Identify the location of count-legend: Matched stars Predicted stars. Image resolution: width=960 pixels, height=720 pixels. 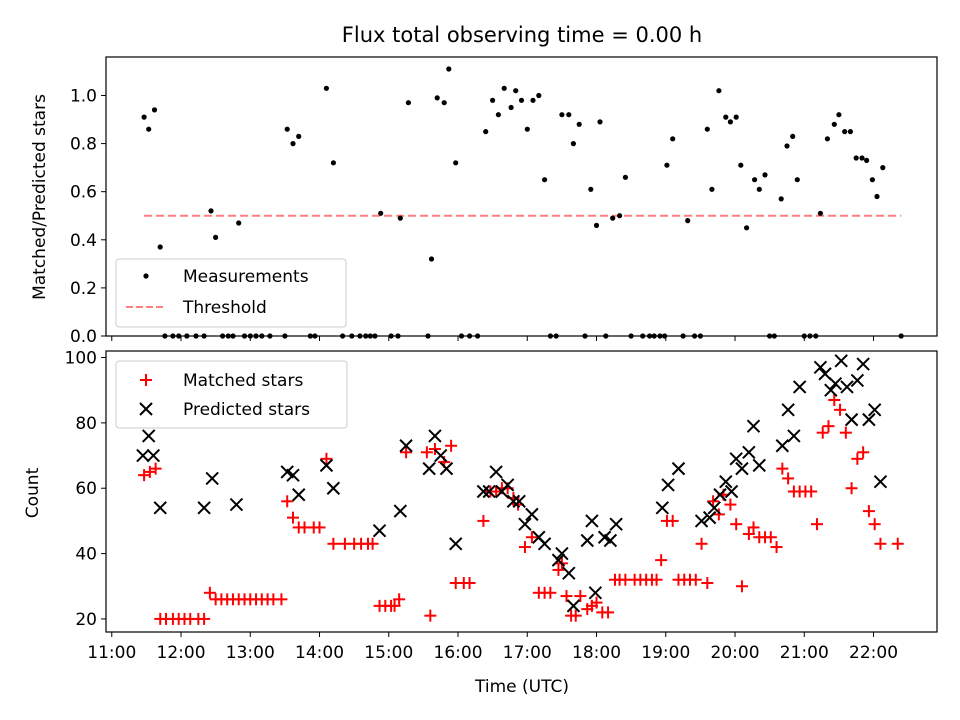
(231, 394).